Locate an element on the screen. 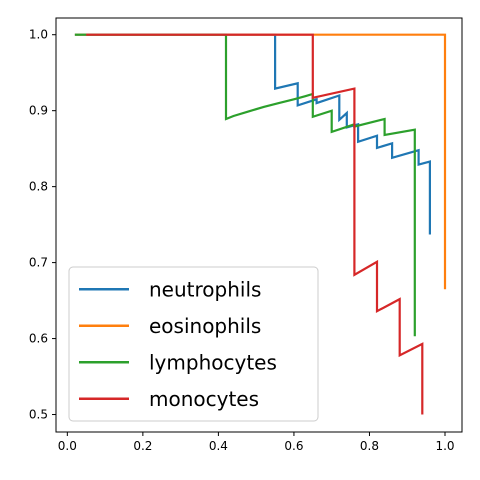 The width and height of the screenshot is (480, 480). y-tick-label: 0.6 is located at coordinates (38, 339).